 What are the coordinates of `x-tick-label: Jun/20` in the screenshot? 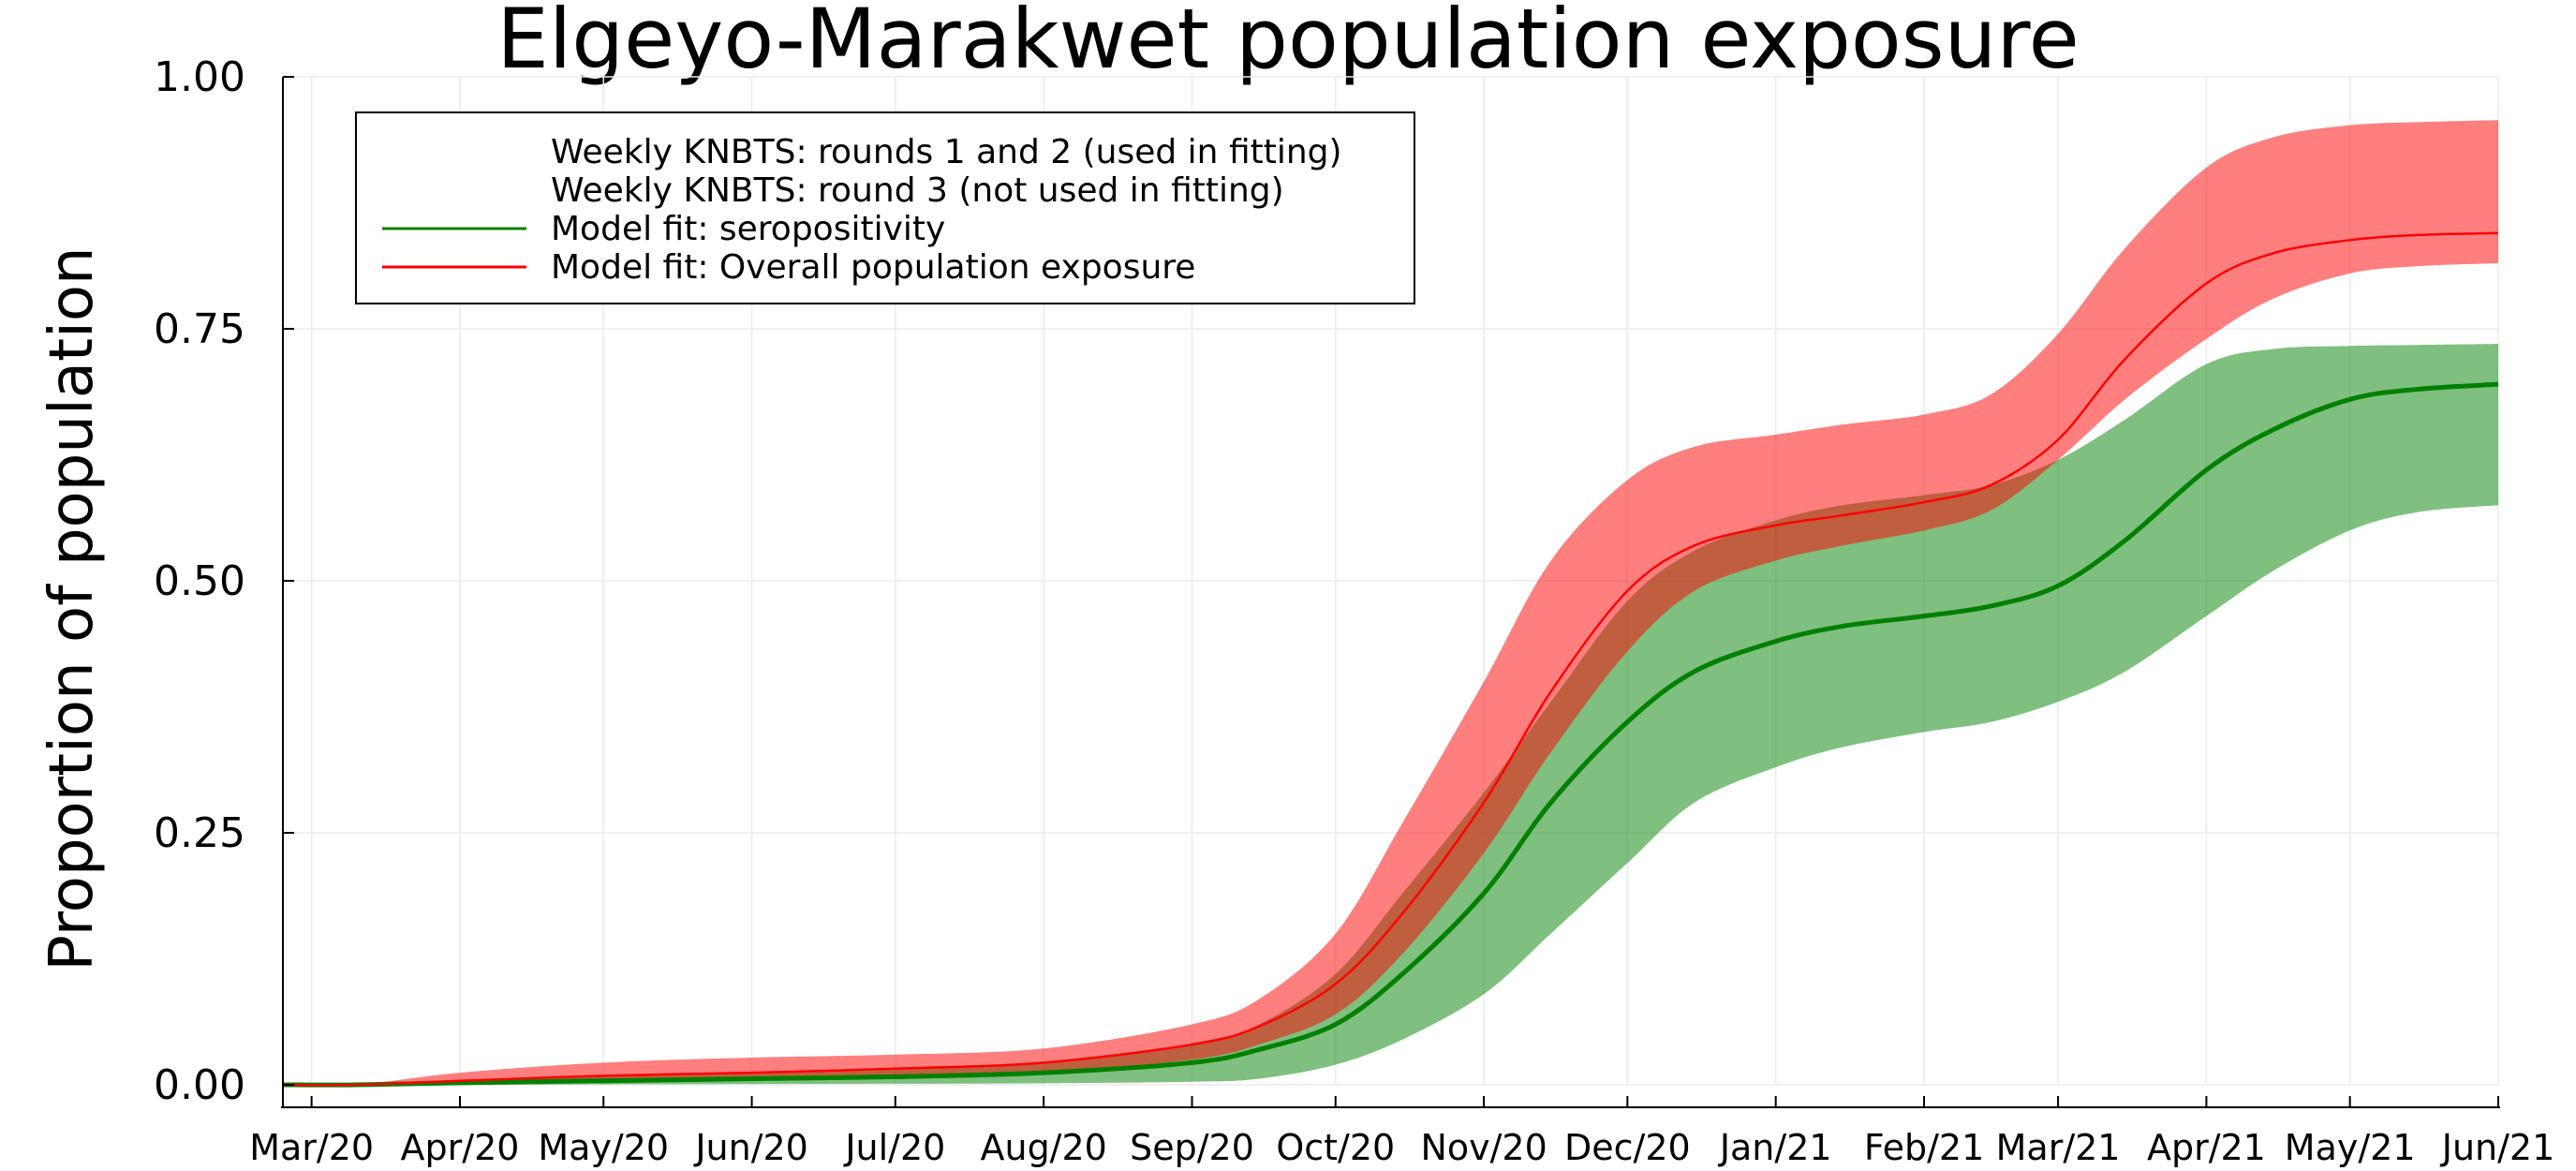 It's located at (751, 1147).